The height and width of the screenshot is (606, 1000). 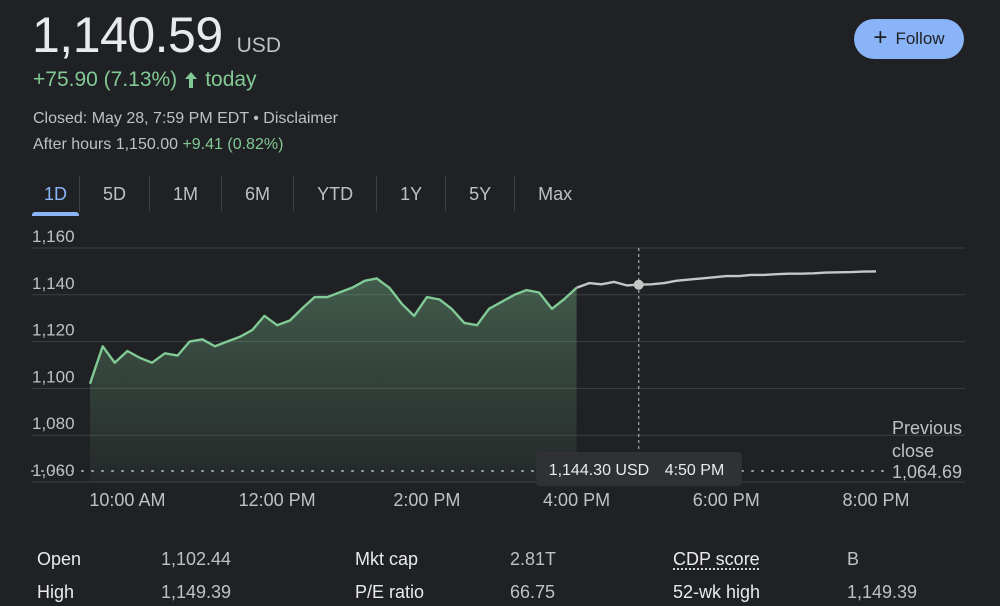 I want to click on stat-value: 66.75, so click(x=533, y=592).